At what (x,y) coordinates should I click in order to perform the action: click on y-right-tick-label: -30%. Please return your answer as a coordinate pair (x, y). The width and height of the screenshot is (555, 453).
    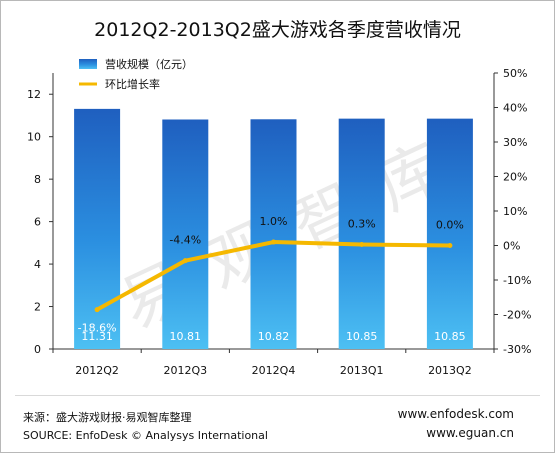
    Looking at the image, I should click on (517, 349).